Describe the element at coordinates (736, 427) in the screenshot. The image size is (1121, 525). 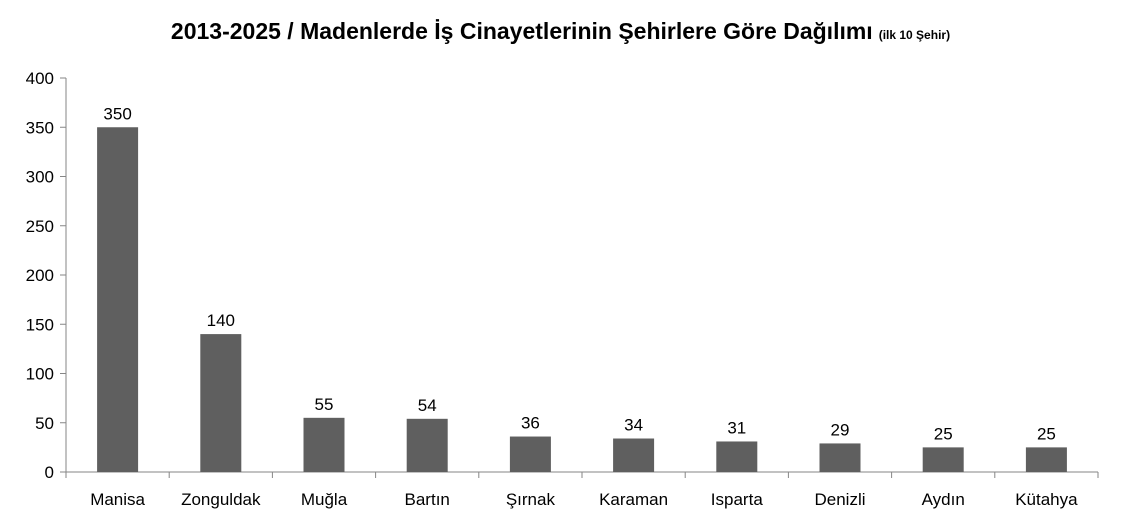
I see `data-label: 31` at that location.